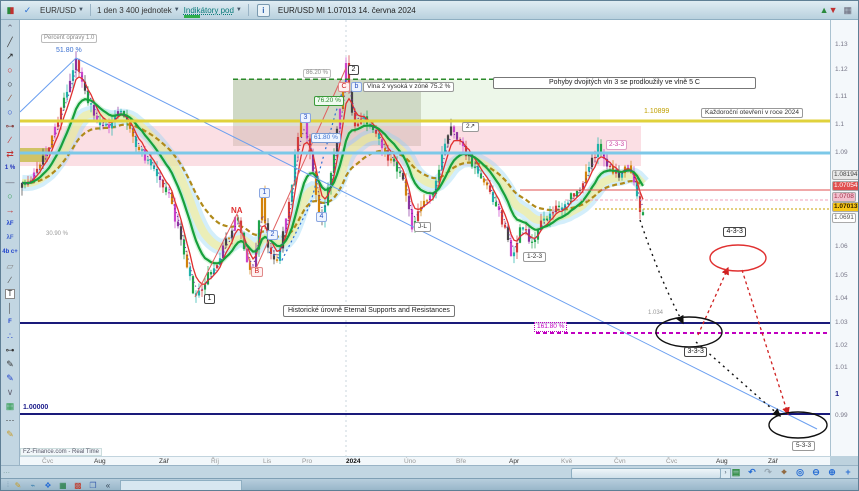 The width and height of the screenshot is (859, 491). What do you see at coordinates (69, 50) in the screenshot?
I see `fib-51-80: 51.80 %` at bounding box center [69, 50].